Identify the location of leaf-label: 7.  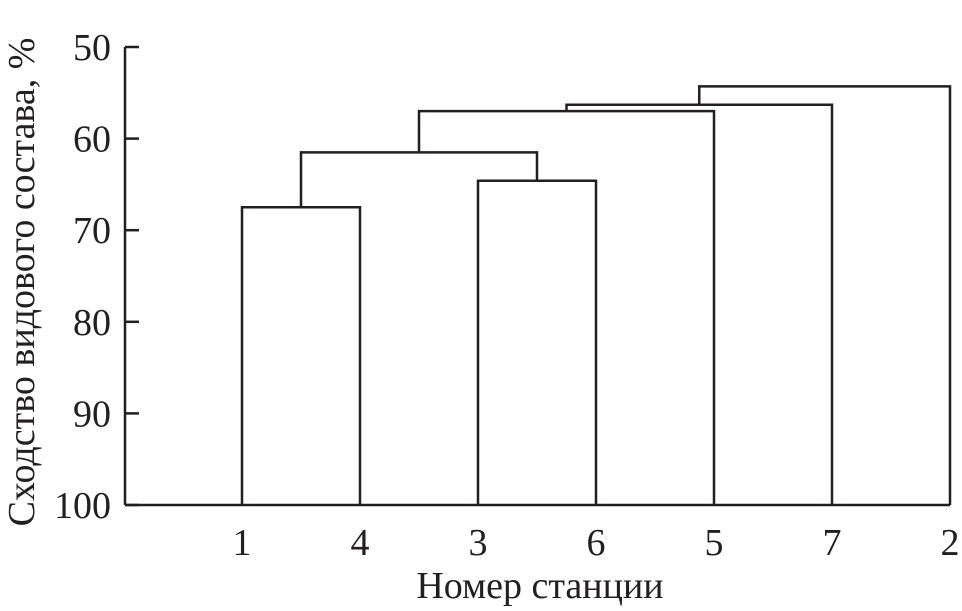
(832, 543).